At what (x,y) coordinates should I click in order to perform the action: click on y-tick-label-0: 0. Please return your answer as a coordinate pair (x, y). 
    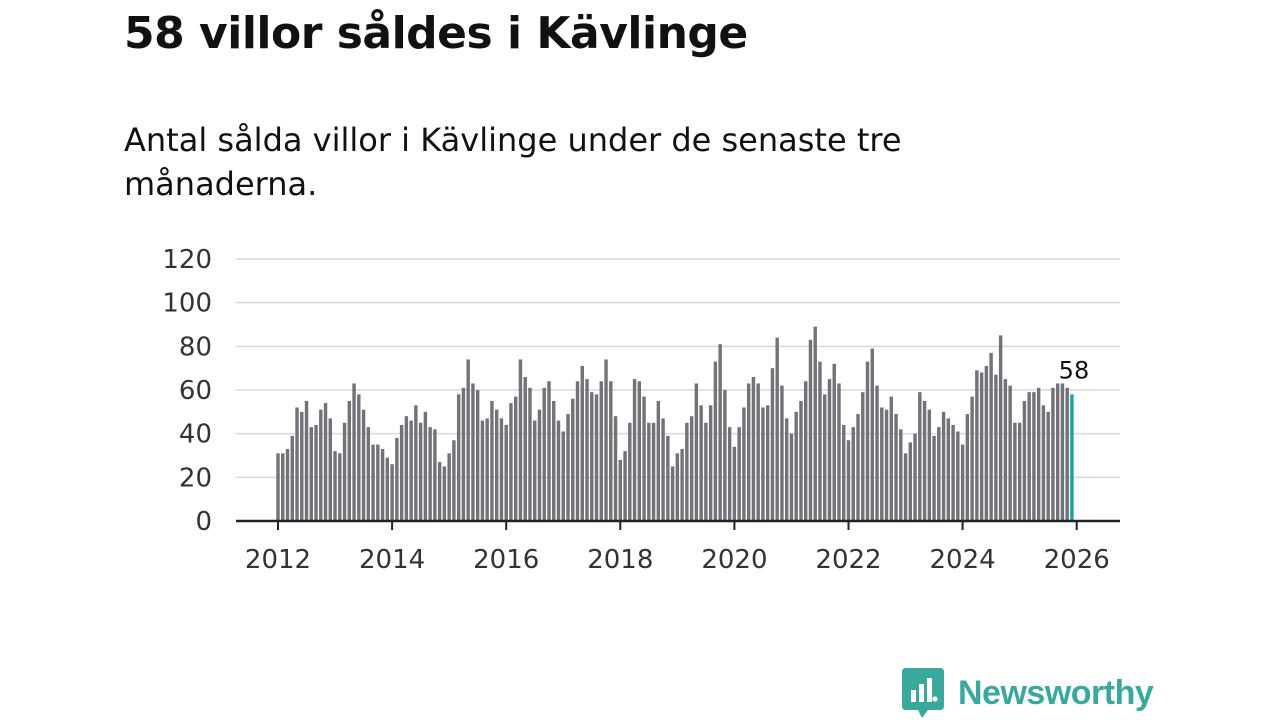
    Looking at the image, I should click on (203, 522).